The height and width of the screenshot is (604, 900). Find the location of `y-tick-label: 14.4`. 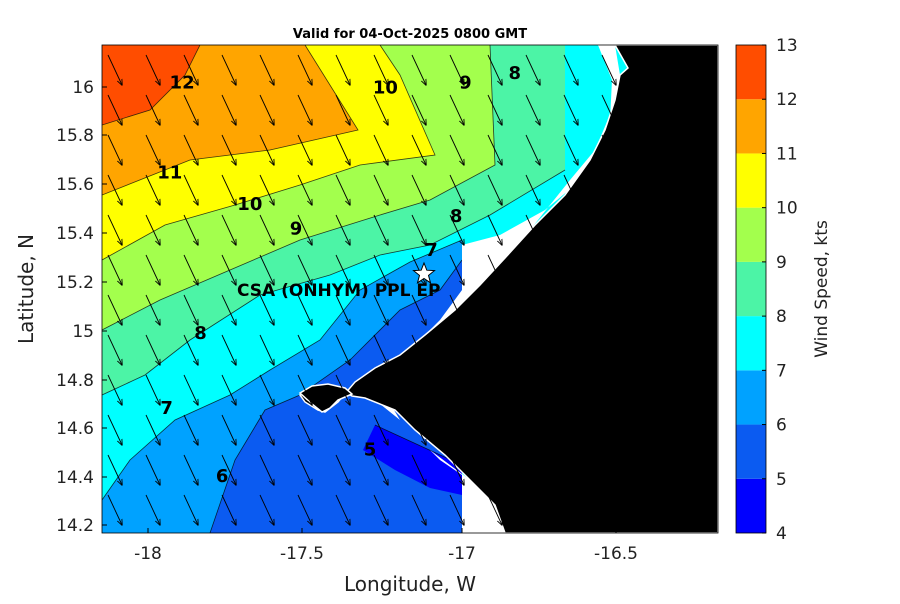

y-tick-label: 14.4 is located at coordinates (75, 478).